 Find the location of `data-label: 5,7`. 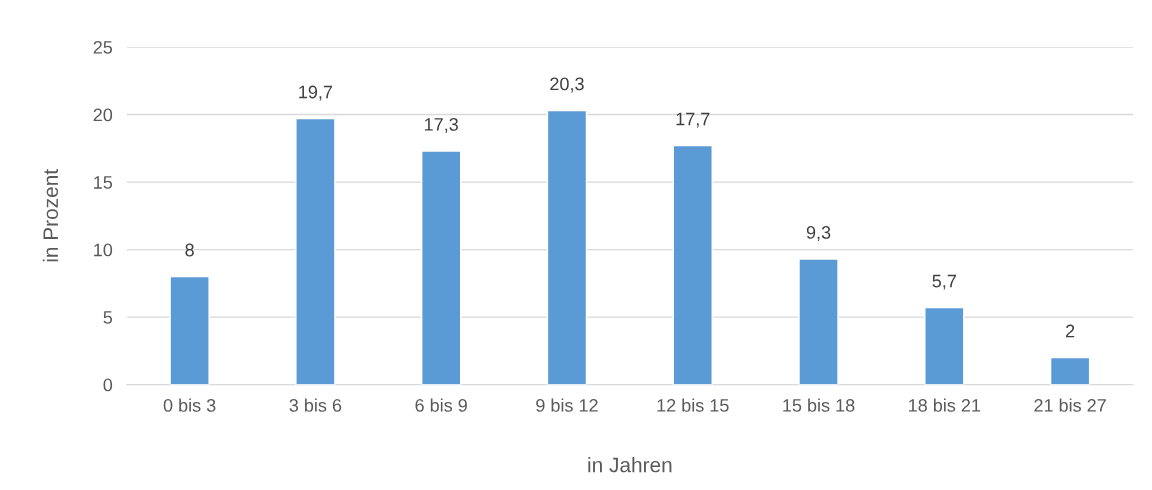

data-label: 5,7 is located at coordinates (944, 282).